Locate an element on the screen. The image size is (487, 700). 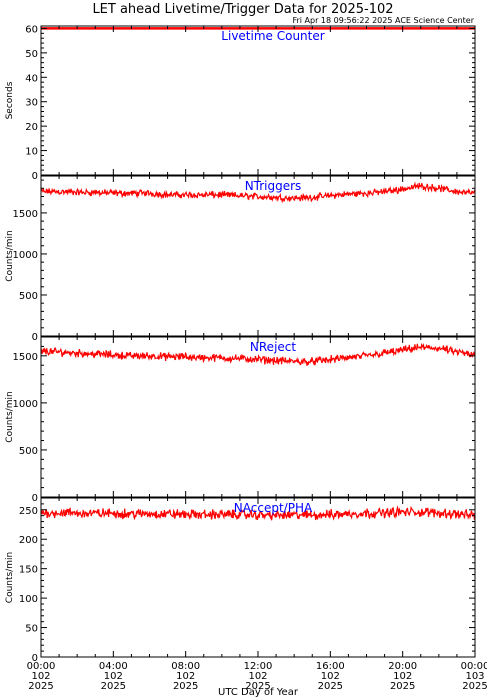
y-tick-label: 150 is located at coordinates (28, 570).